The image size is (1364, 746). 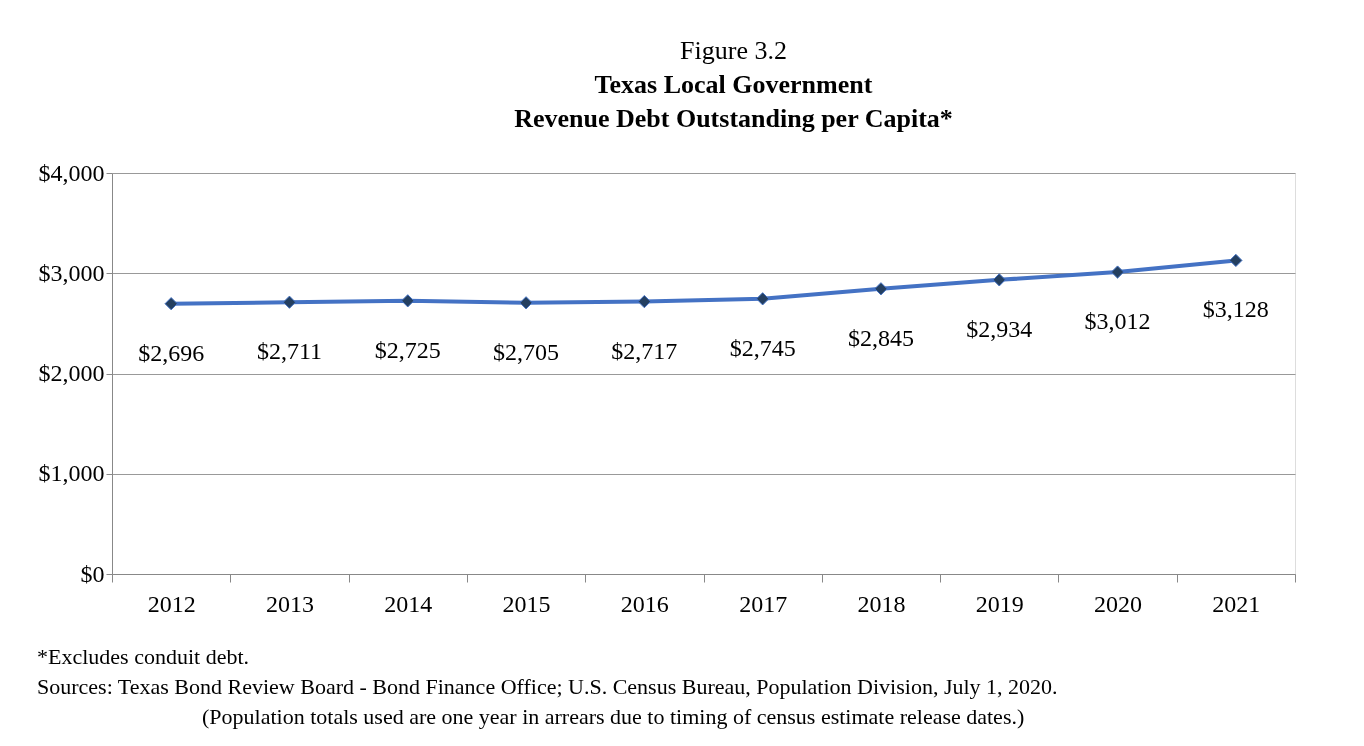 I want to click on x-tick-label: 2016, so click(x=644, y=603).